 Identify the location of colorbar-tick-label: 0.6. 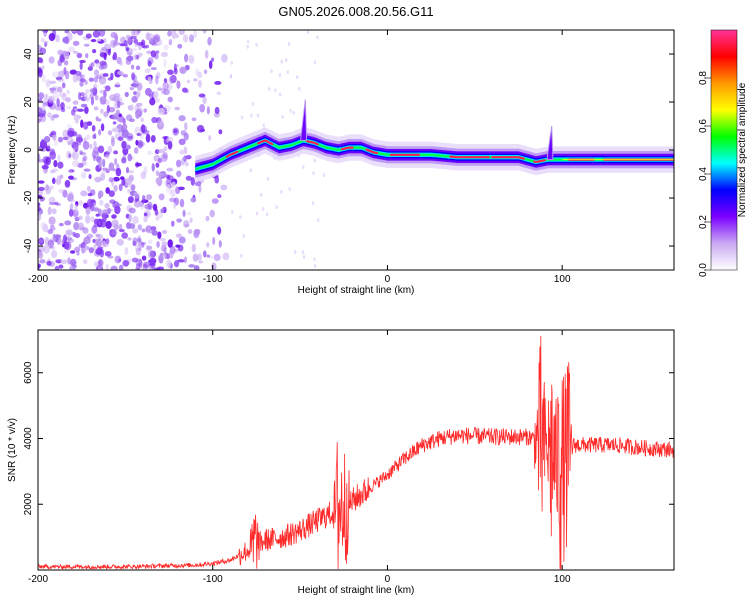
(703, 126).